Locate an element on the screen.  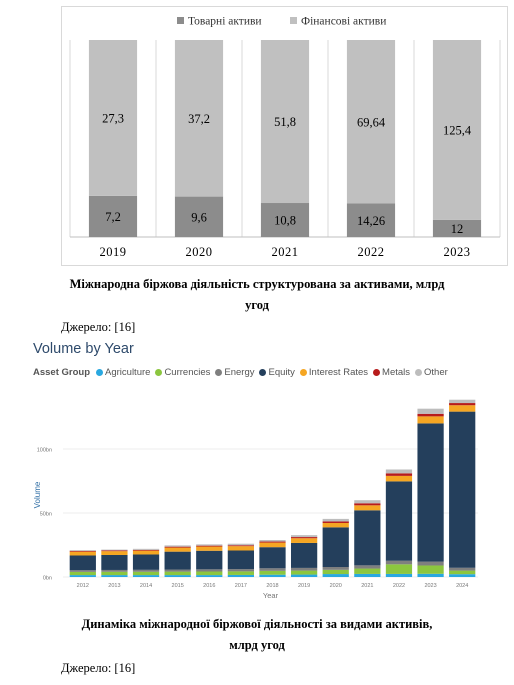
chart2-y-tick-label: 0bn is located at coordinates (47, 579).